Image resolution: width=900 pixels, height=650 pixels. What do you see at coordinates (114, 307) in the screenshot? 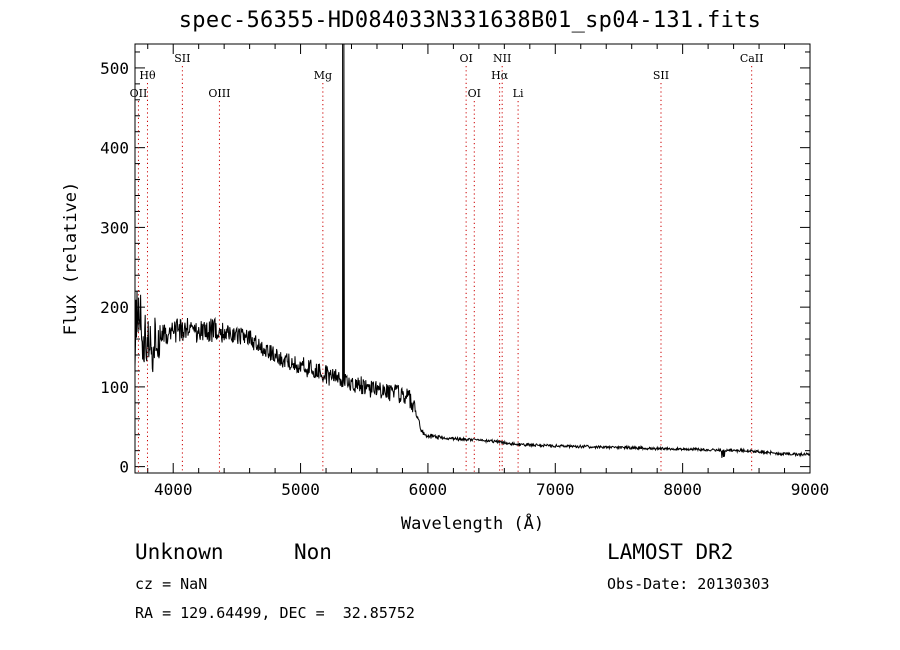
I see `y-tick-label: 200` at bounding box center [114, 307].